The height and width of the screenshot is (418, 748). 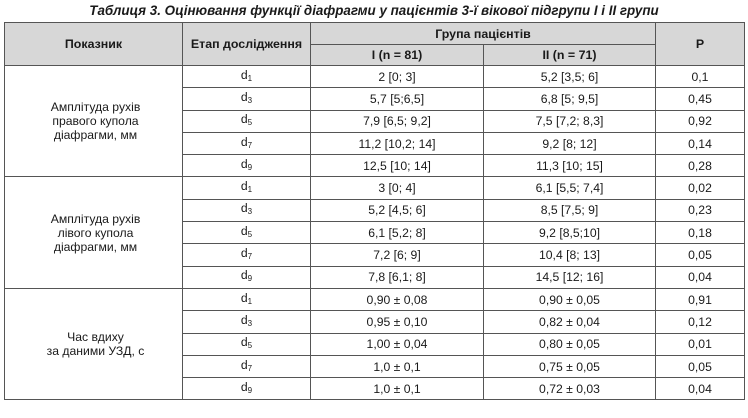 What do you see at coordinates (700, 366) in the screenshot?
I see `p-value: 0,05` at bounding box center [700, 366].